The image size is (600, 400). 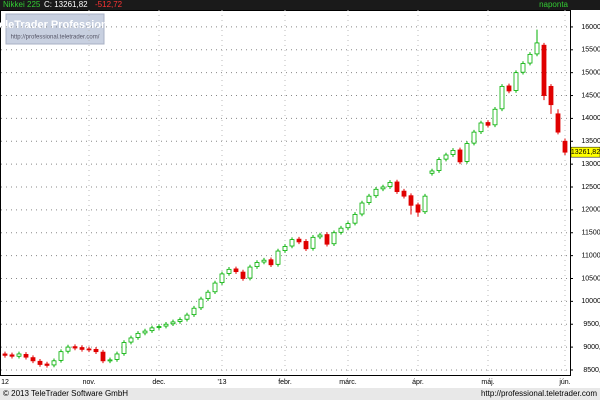 I want to click on instrument-name: Nikkei 225, so click(x=22, y=4).